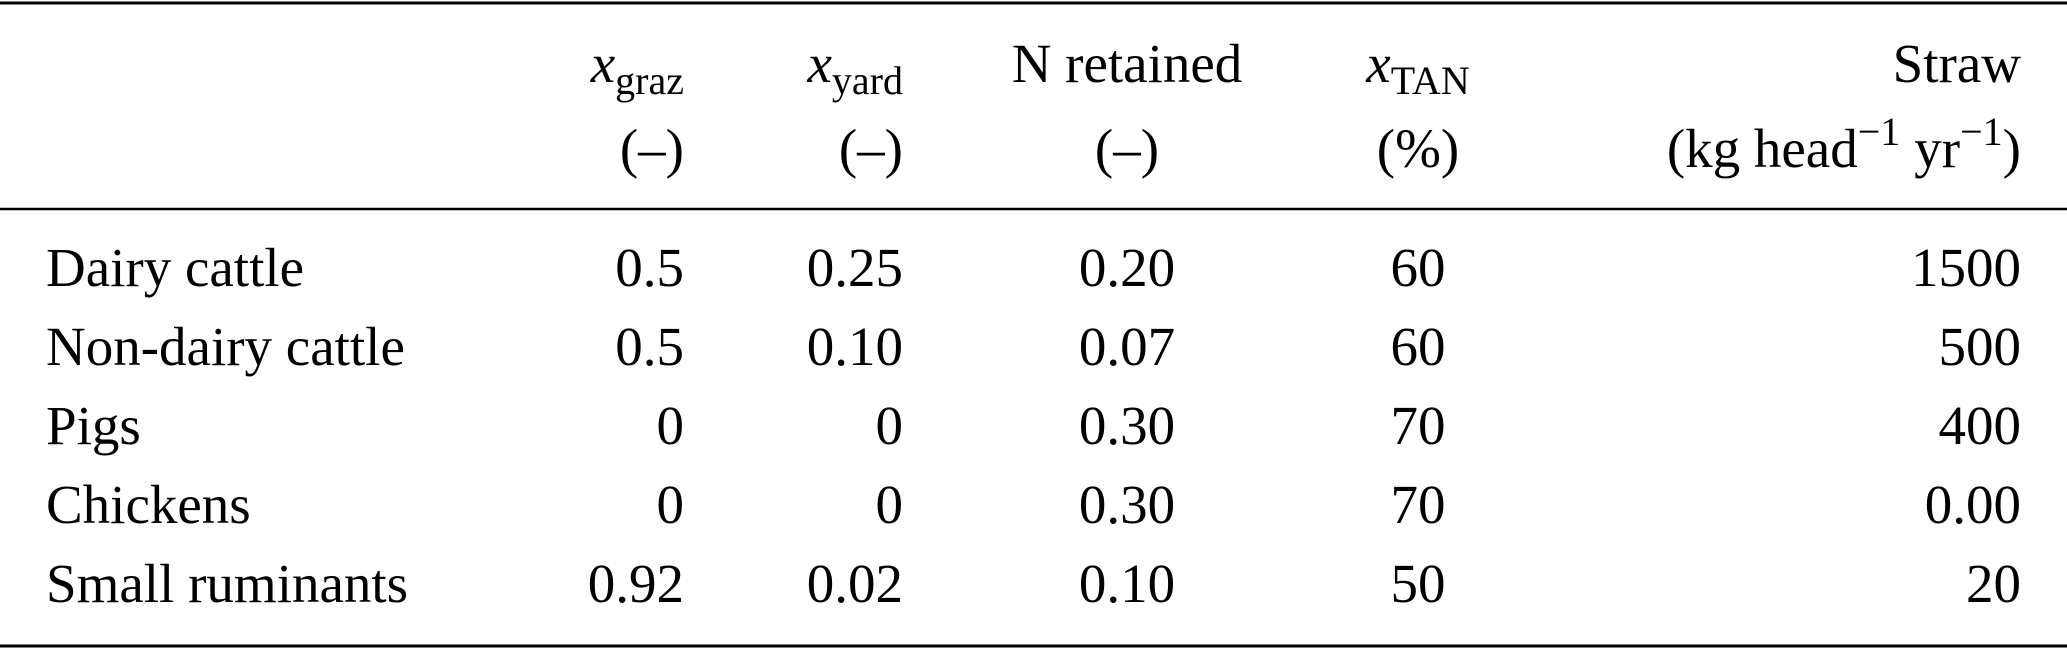 This screenshot has height=650, width=2067. I want to click on cell: 1500, so click(1966, 267).